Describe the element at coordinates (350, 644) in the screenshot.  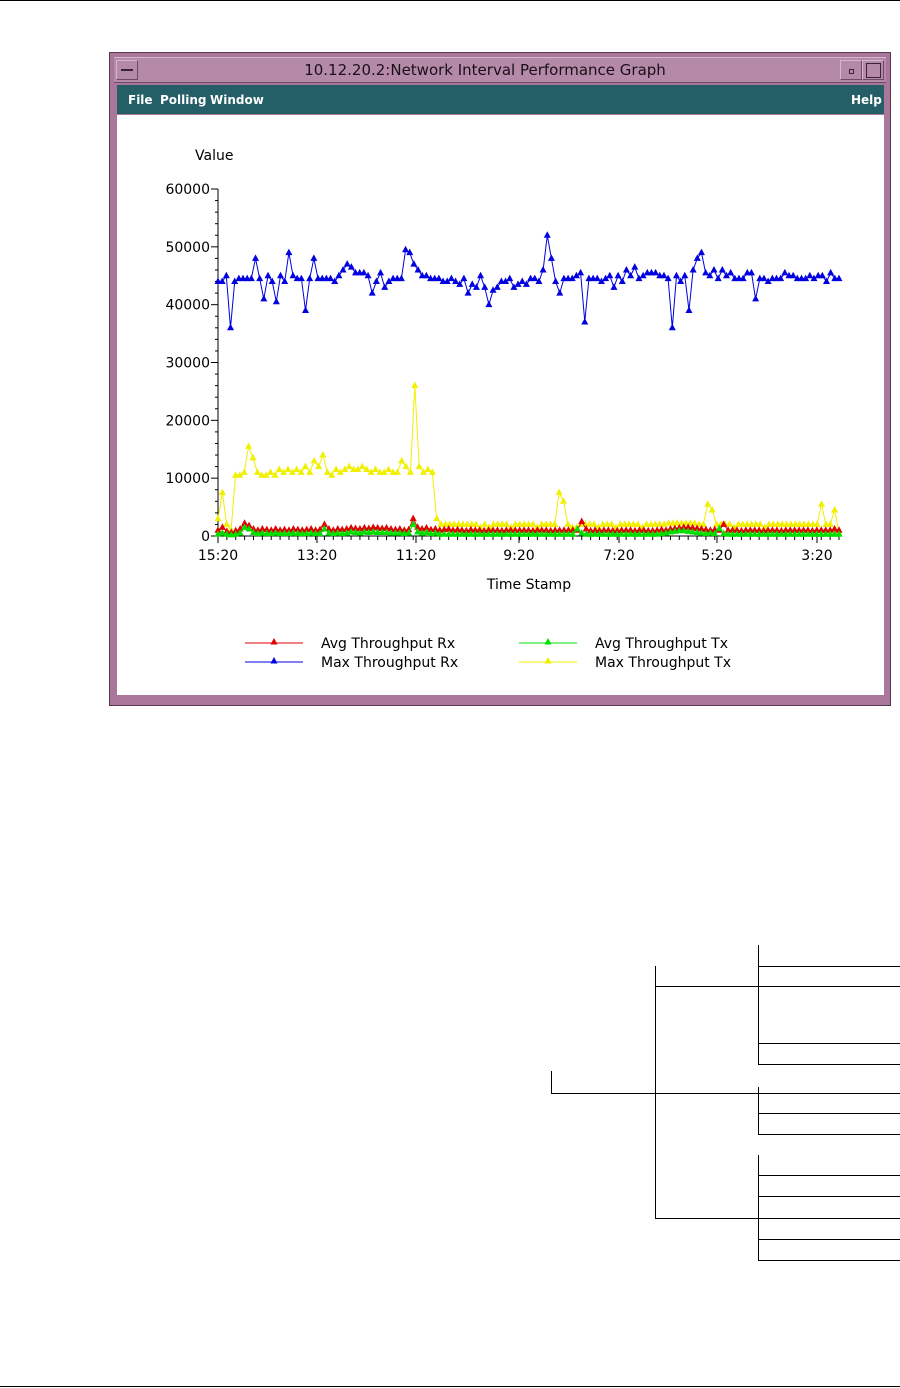
I see `legend-item: Avg Throughput Rx` at that location.